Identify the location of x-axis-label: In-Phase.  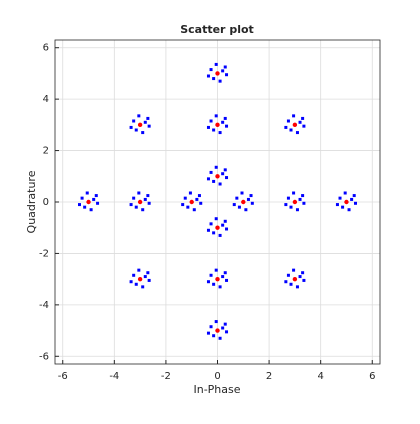
(216, 389).